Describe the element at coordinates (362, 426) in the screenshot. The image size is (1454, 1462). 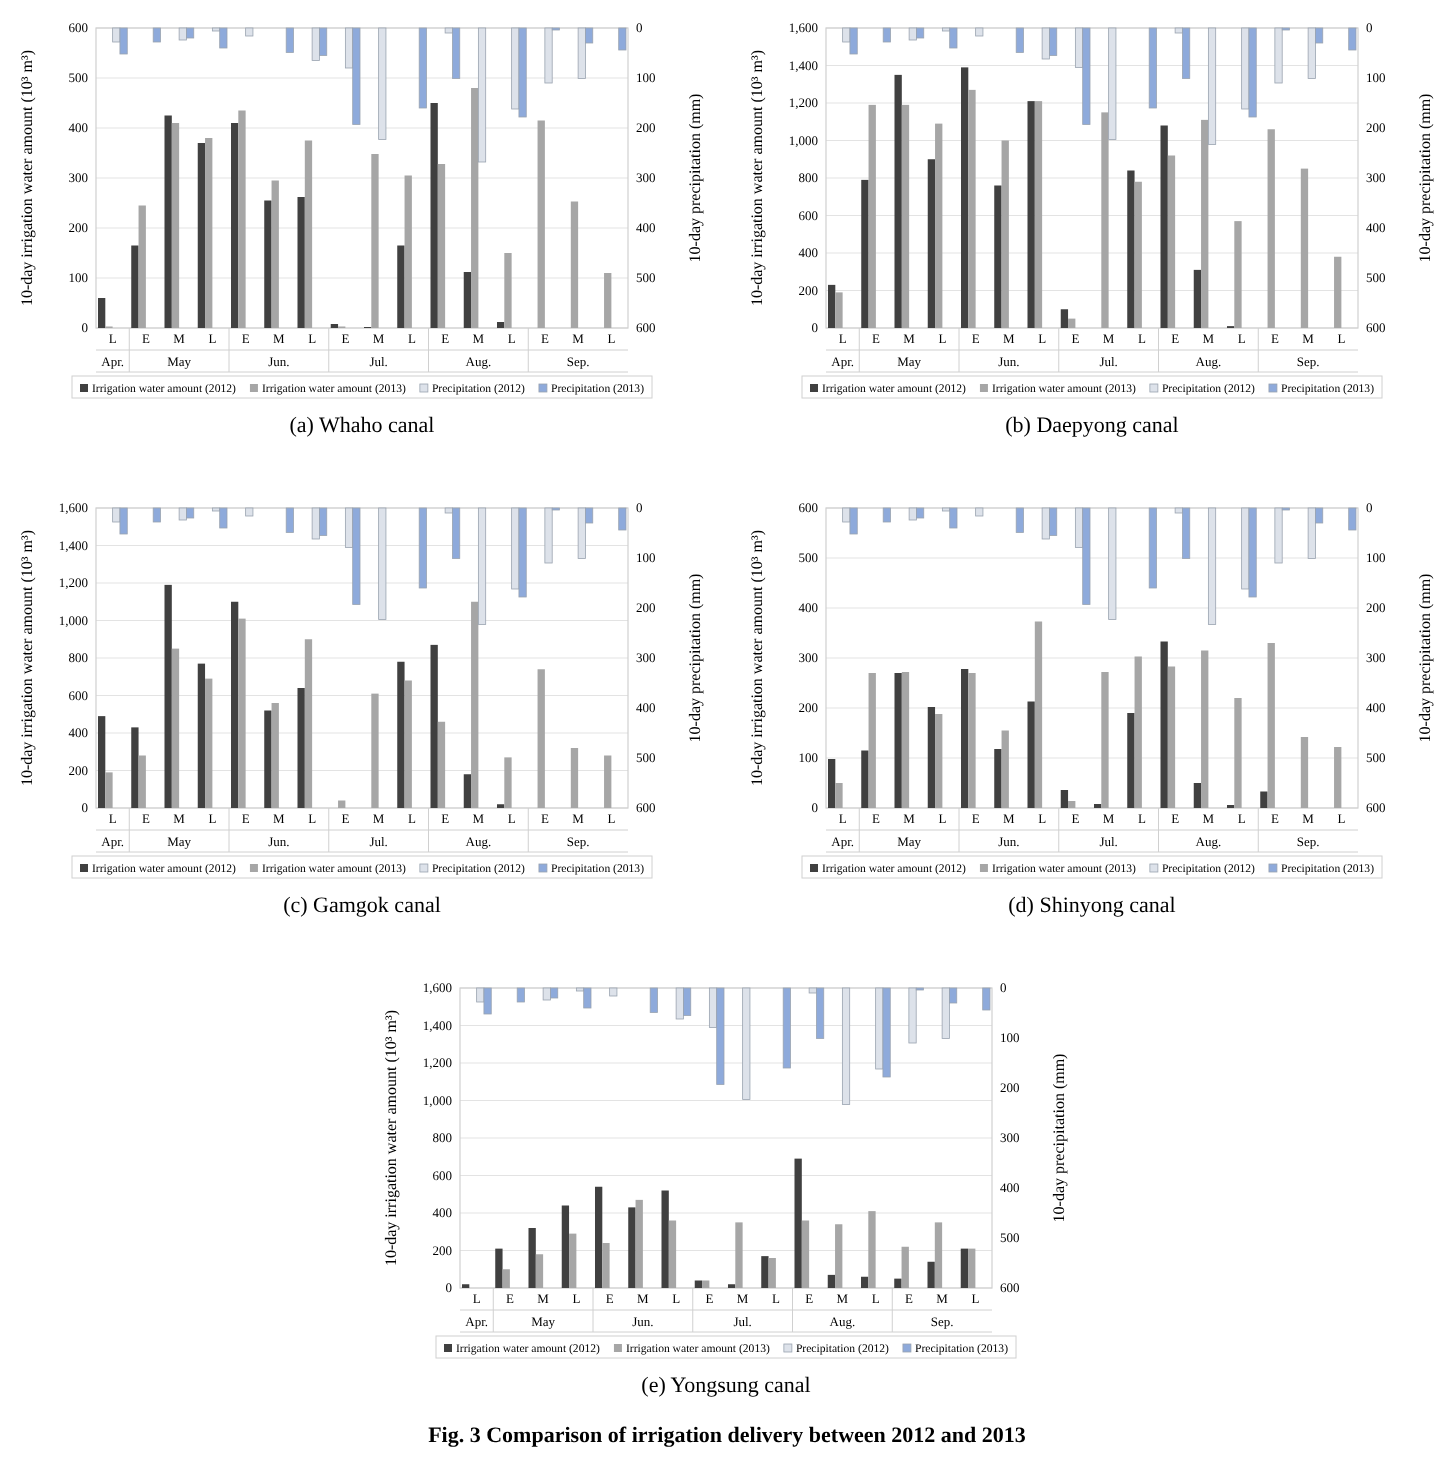
I see `text: (a) Whaho canal` at that location.